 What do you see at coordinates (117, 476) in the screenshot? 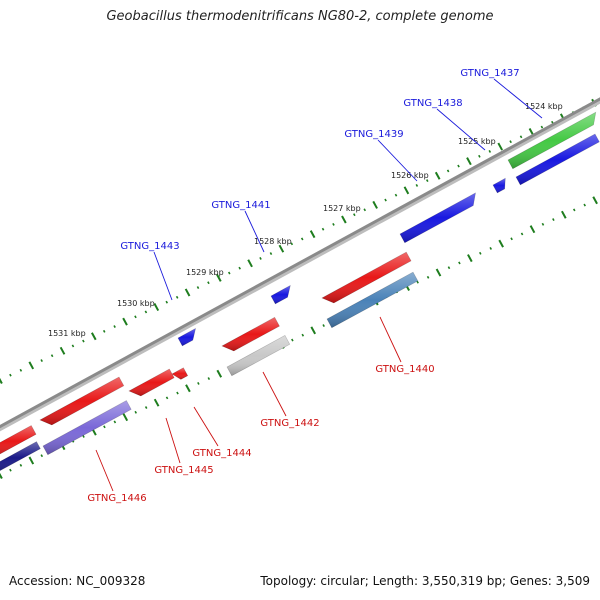
I see `gene-label-GTNG_1446: GTNG_1446` at bounding box center [117, 476].